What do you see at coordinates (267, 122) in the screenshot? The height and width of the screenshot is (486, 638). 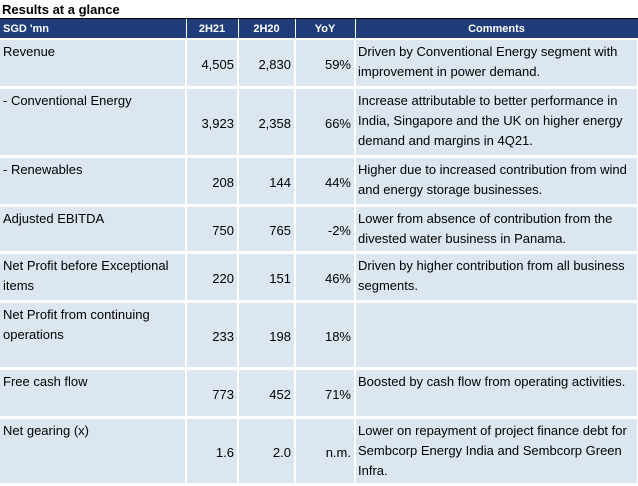 I see `value-2h20: 2,358` at bounding box center [267, 122].